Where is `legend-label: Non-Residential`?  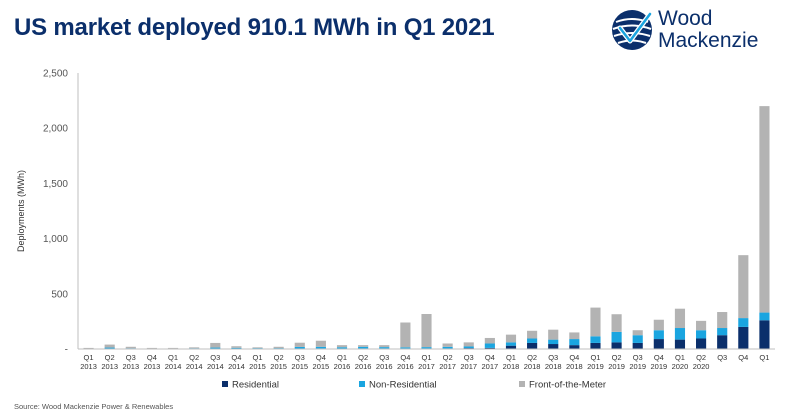
legend-label: Non-Residential is located at coordinates (403, 385).